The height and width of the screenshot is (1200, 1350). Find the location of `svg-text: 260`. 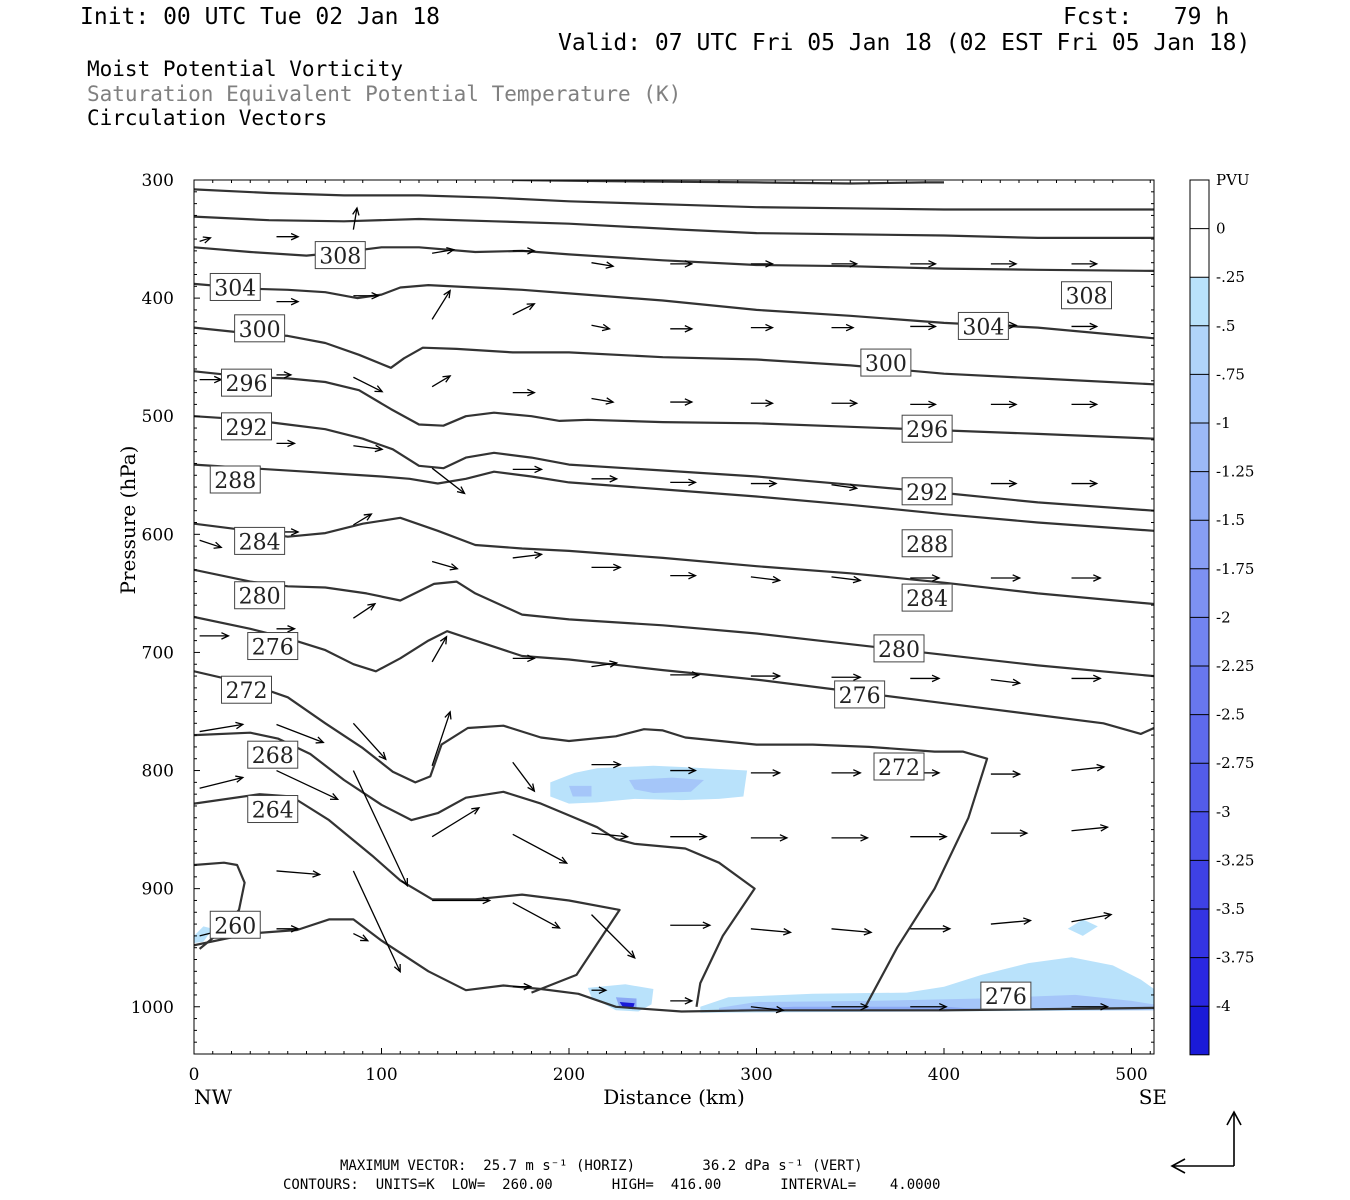

svg-text: 260 is located at coordinates (235, 926).